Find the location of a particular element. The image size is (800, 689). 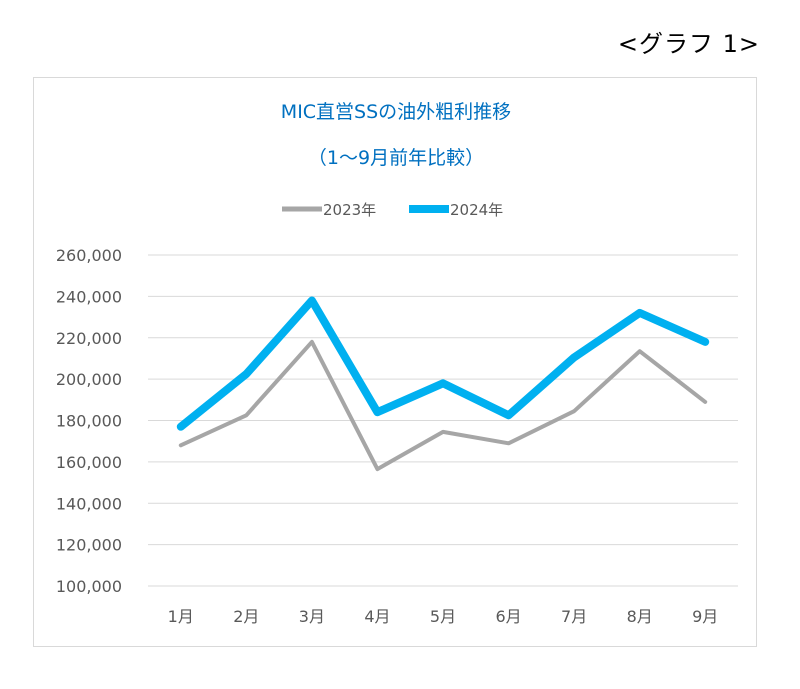

x-tick-label: 6月 is located at coordinates (508, 616).